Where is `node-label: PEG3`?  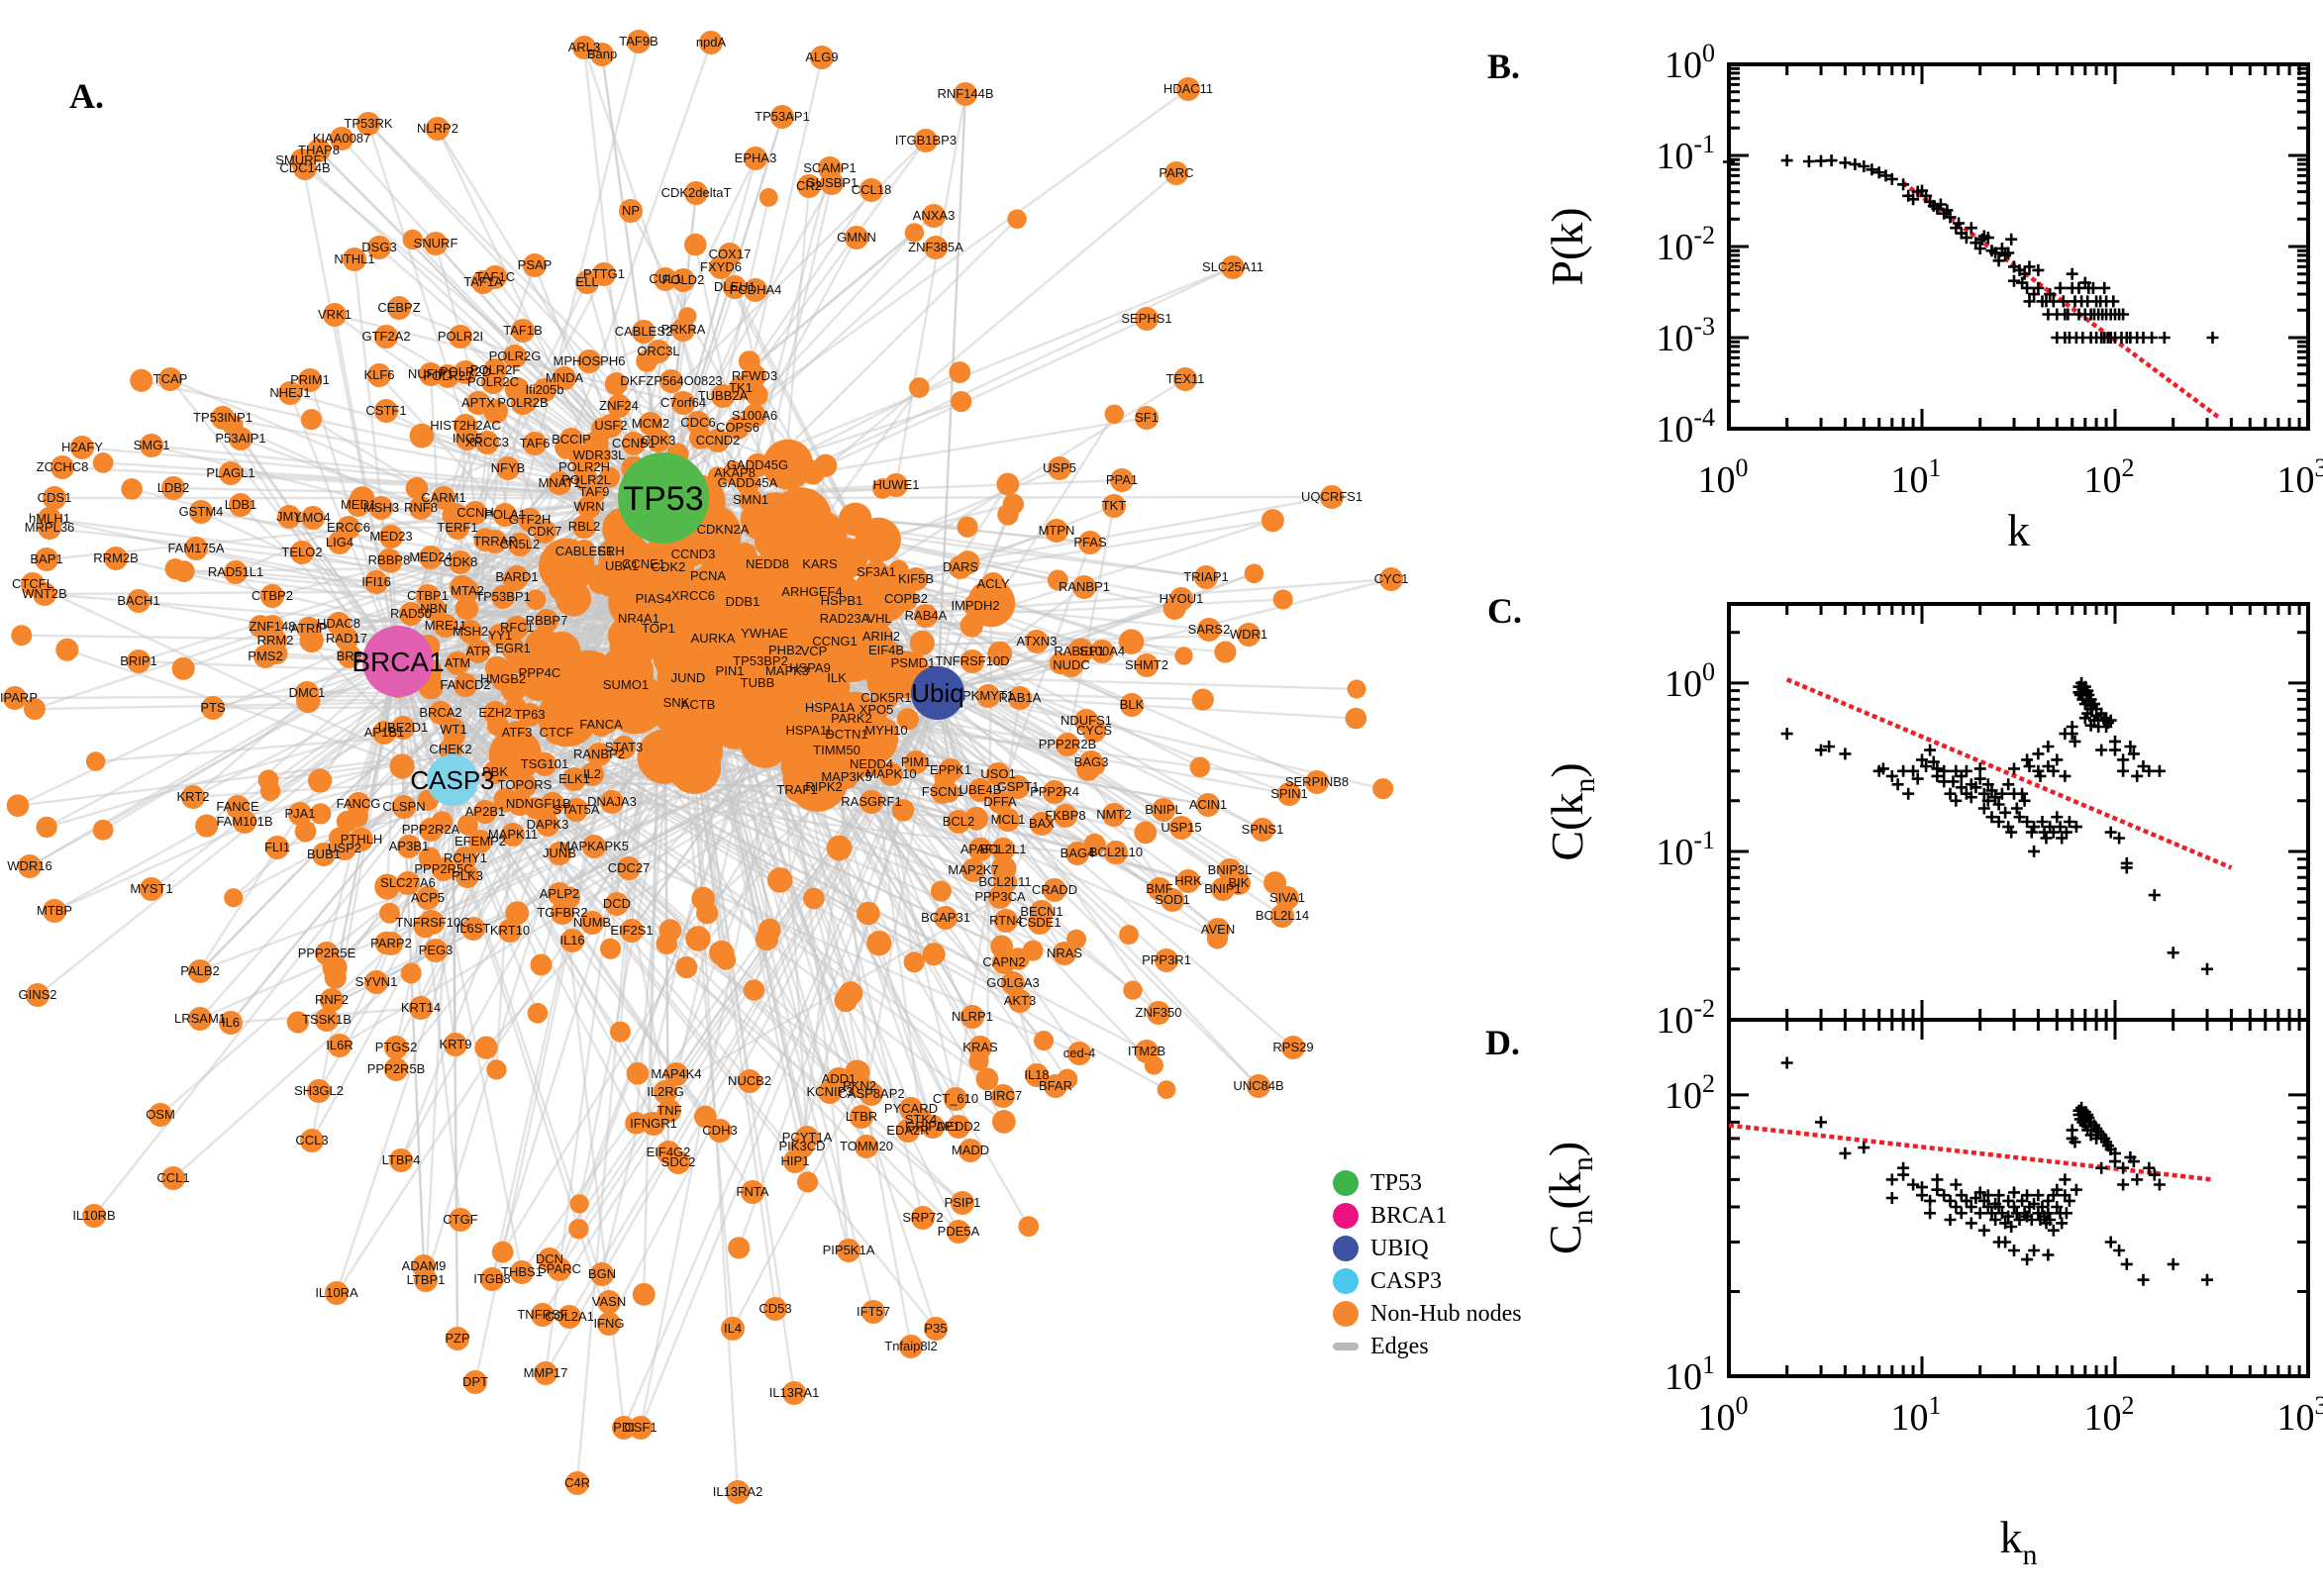
node-label: PEG3 is located at coordinates (436, 950).